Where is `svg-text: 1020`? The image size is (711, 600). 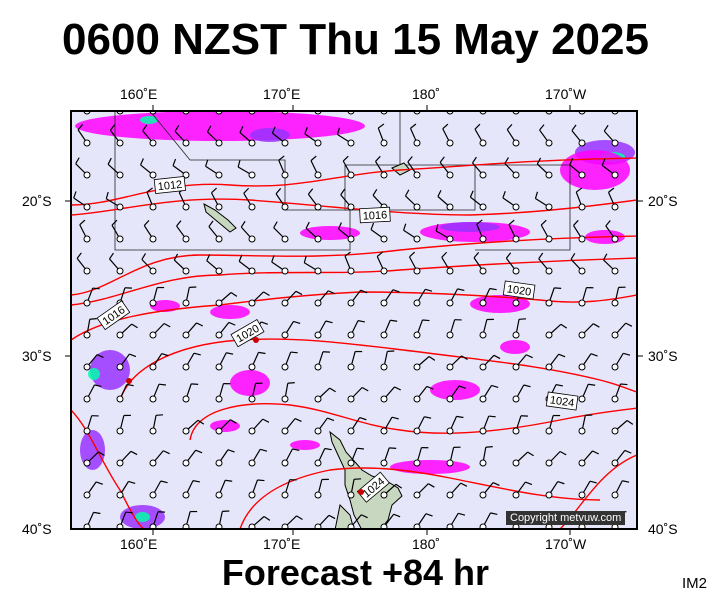
svg-text: 1020 is located at coordinates (519, 290).